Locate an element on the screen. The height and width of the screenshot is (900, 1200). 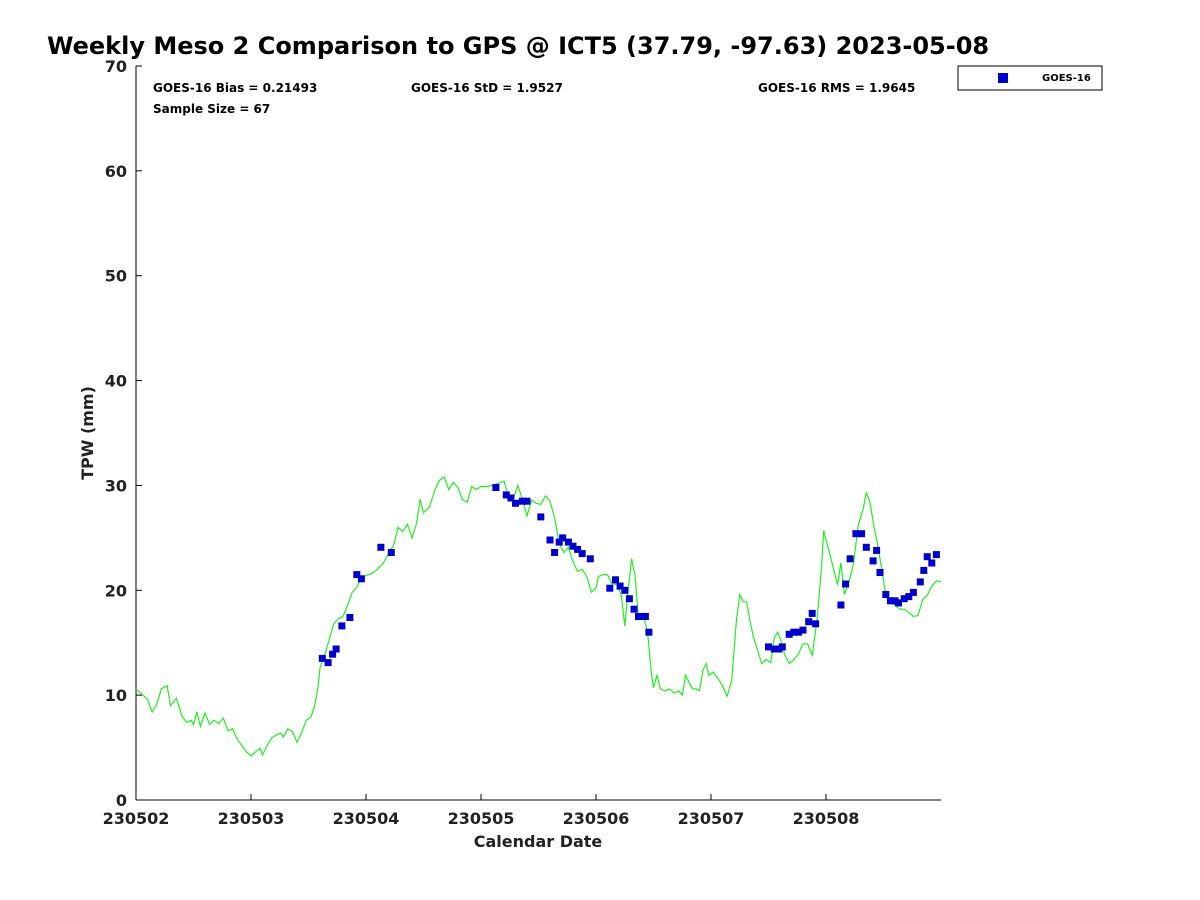
legend-marker-square is located at coordinates (1003, 78).